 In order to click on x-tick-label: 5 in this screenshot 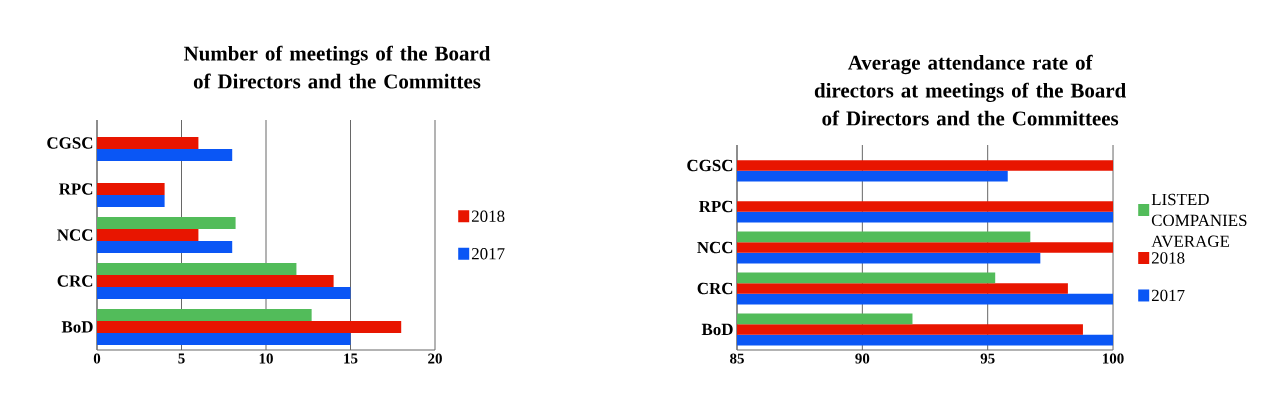, I will do `click(181, 358)`.